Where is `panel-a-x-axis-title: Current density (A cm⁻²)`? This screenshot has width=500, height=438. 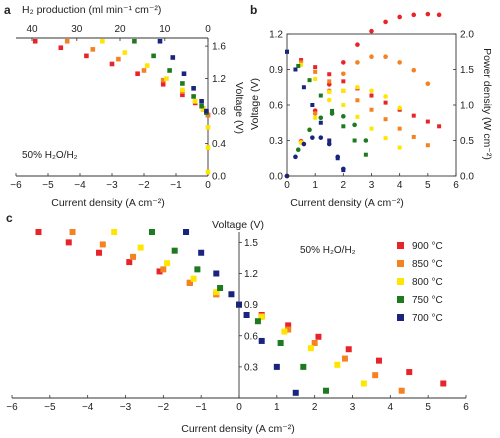
panel-a-x-axis-title: Current density (A cm⁻²) is located at coordinates (108, 203).